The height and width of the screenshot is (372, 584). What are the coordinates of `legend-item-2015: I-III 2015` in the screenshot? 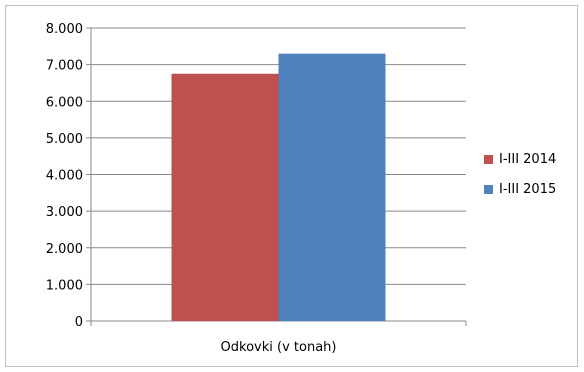 It's located at (520, 189).